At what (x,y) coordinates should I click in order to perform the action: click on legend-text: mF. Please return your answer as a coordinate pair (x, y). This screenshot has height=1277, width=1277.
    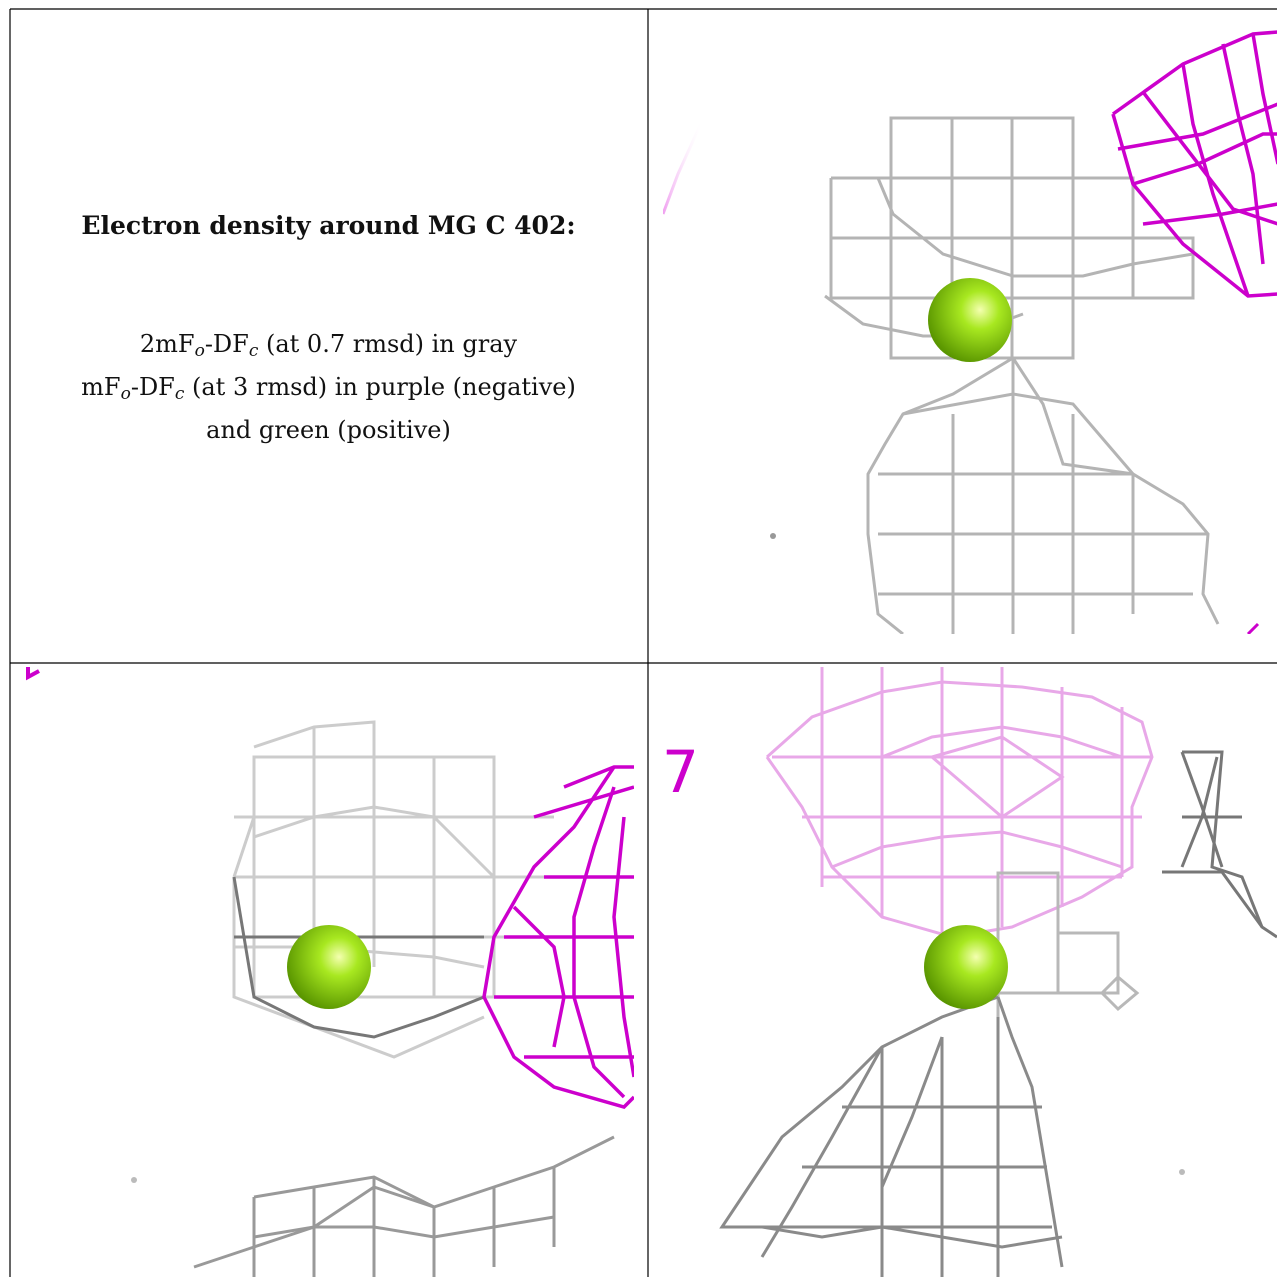
    Looking at the image, I should click on (101, 387).